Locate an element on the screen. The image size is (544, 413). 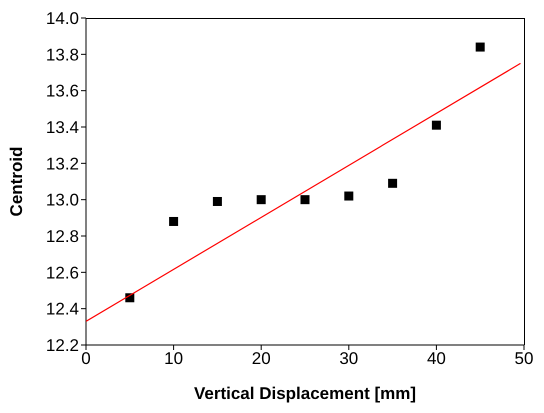
x-axis-title: Vertical Displacement [mm] is located at coordinates (305, 394).